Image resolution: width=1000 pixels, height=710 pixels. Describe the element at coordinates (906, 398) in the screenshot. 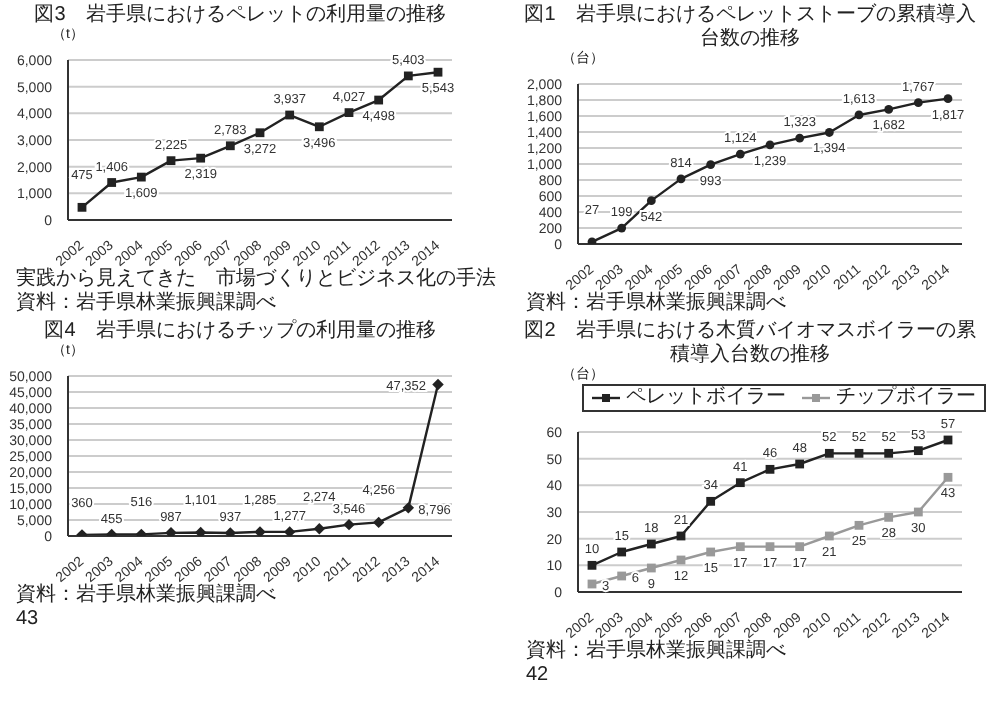

I see `legend-label: チップボイラー` at that location.